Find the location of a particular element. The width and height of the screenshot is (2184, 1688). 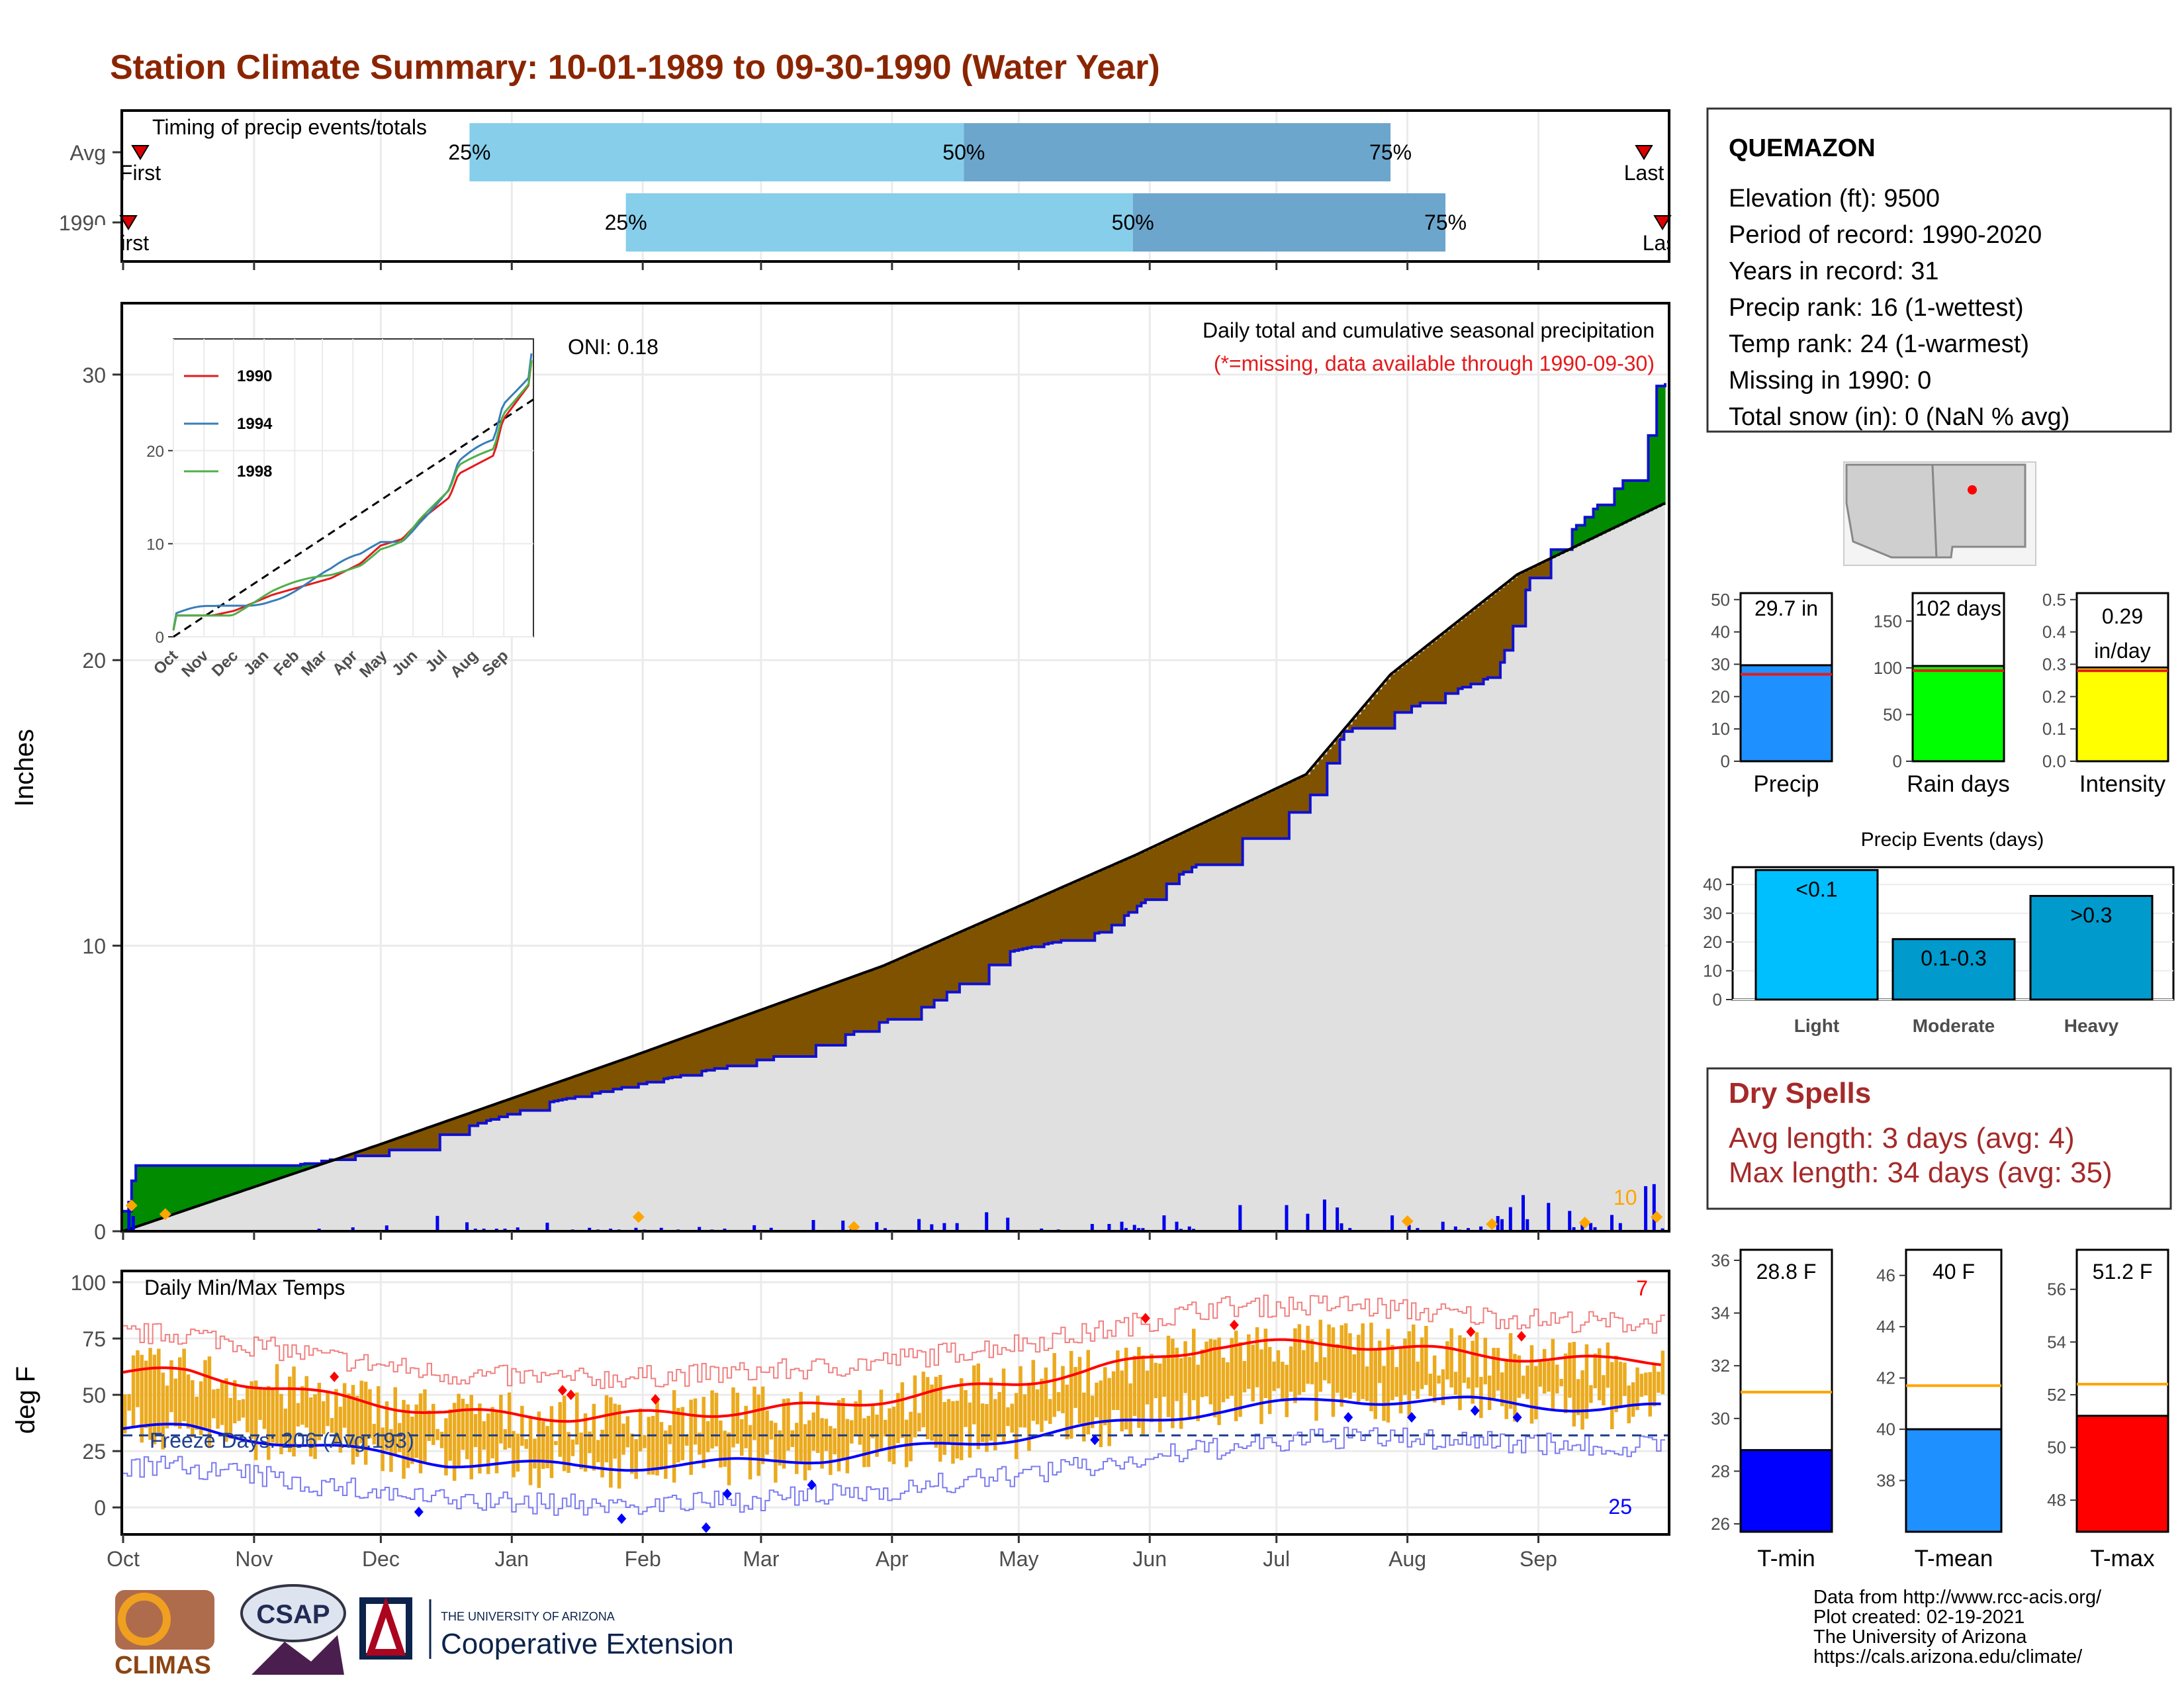

inset-legend-label: 1990 is located at coordinates (255, 376).